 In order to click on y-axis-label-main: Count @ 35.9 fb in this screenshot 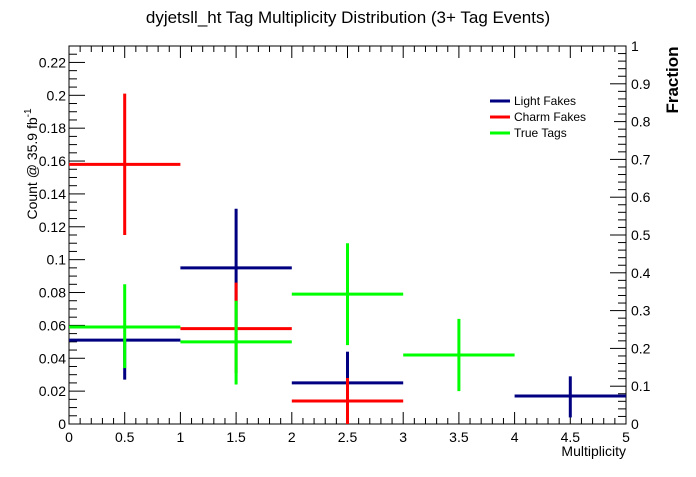, I will do `click(32, 168)`.